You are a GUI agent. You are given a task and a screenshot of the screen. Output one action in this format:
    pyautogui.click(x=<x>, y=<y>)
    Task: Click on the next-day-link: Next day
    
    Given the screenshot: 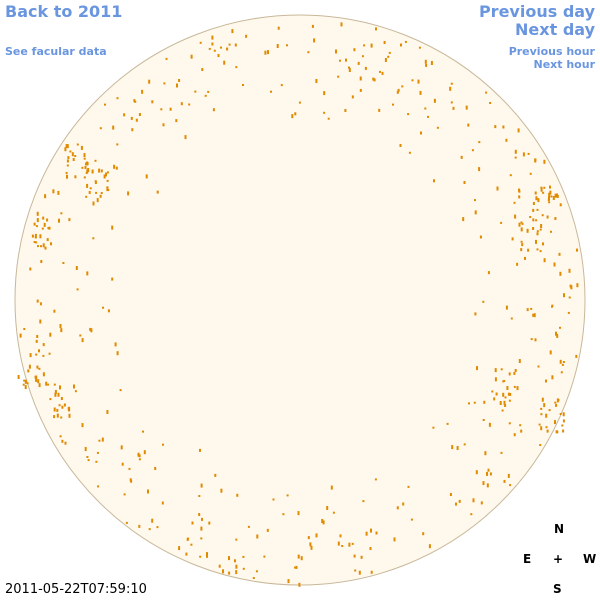 What is the action you would take?
    pyautogui.click(x=555, y=29)
    